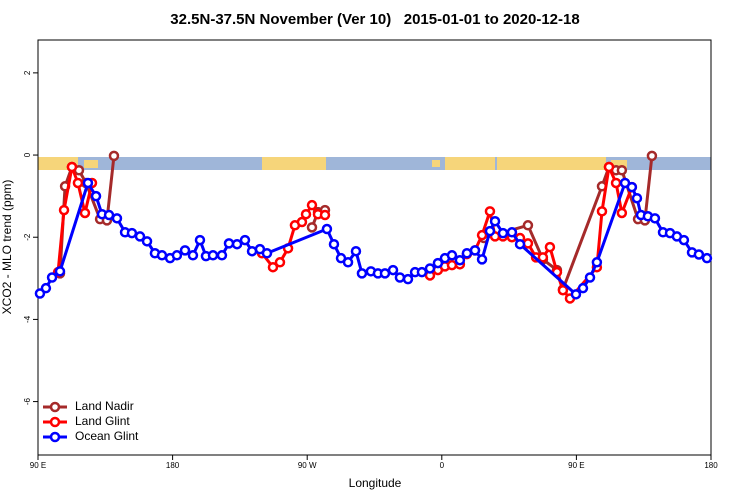 This screenshot has height=500, width=750. I want to click on legend-label: Land Nadir, so click(104, 406).